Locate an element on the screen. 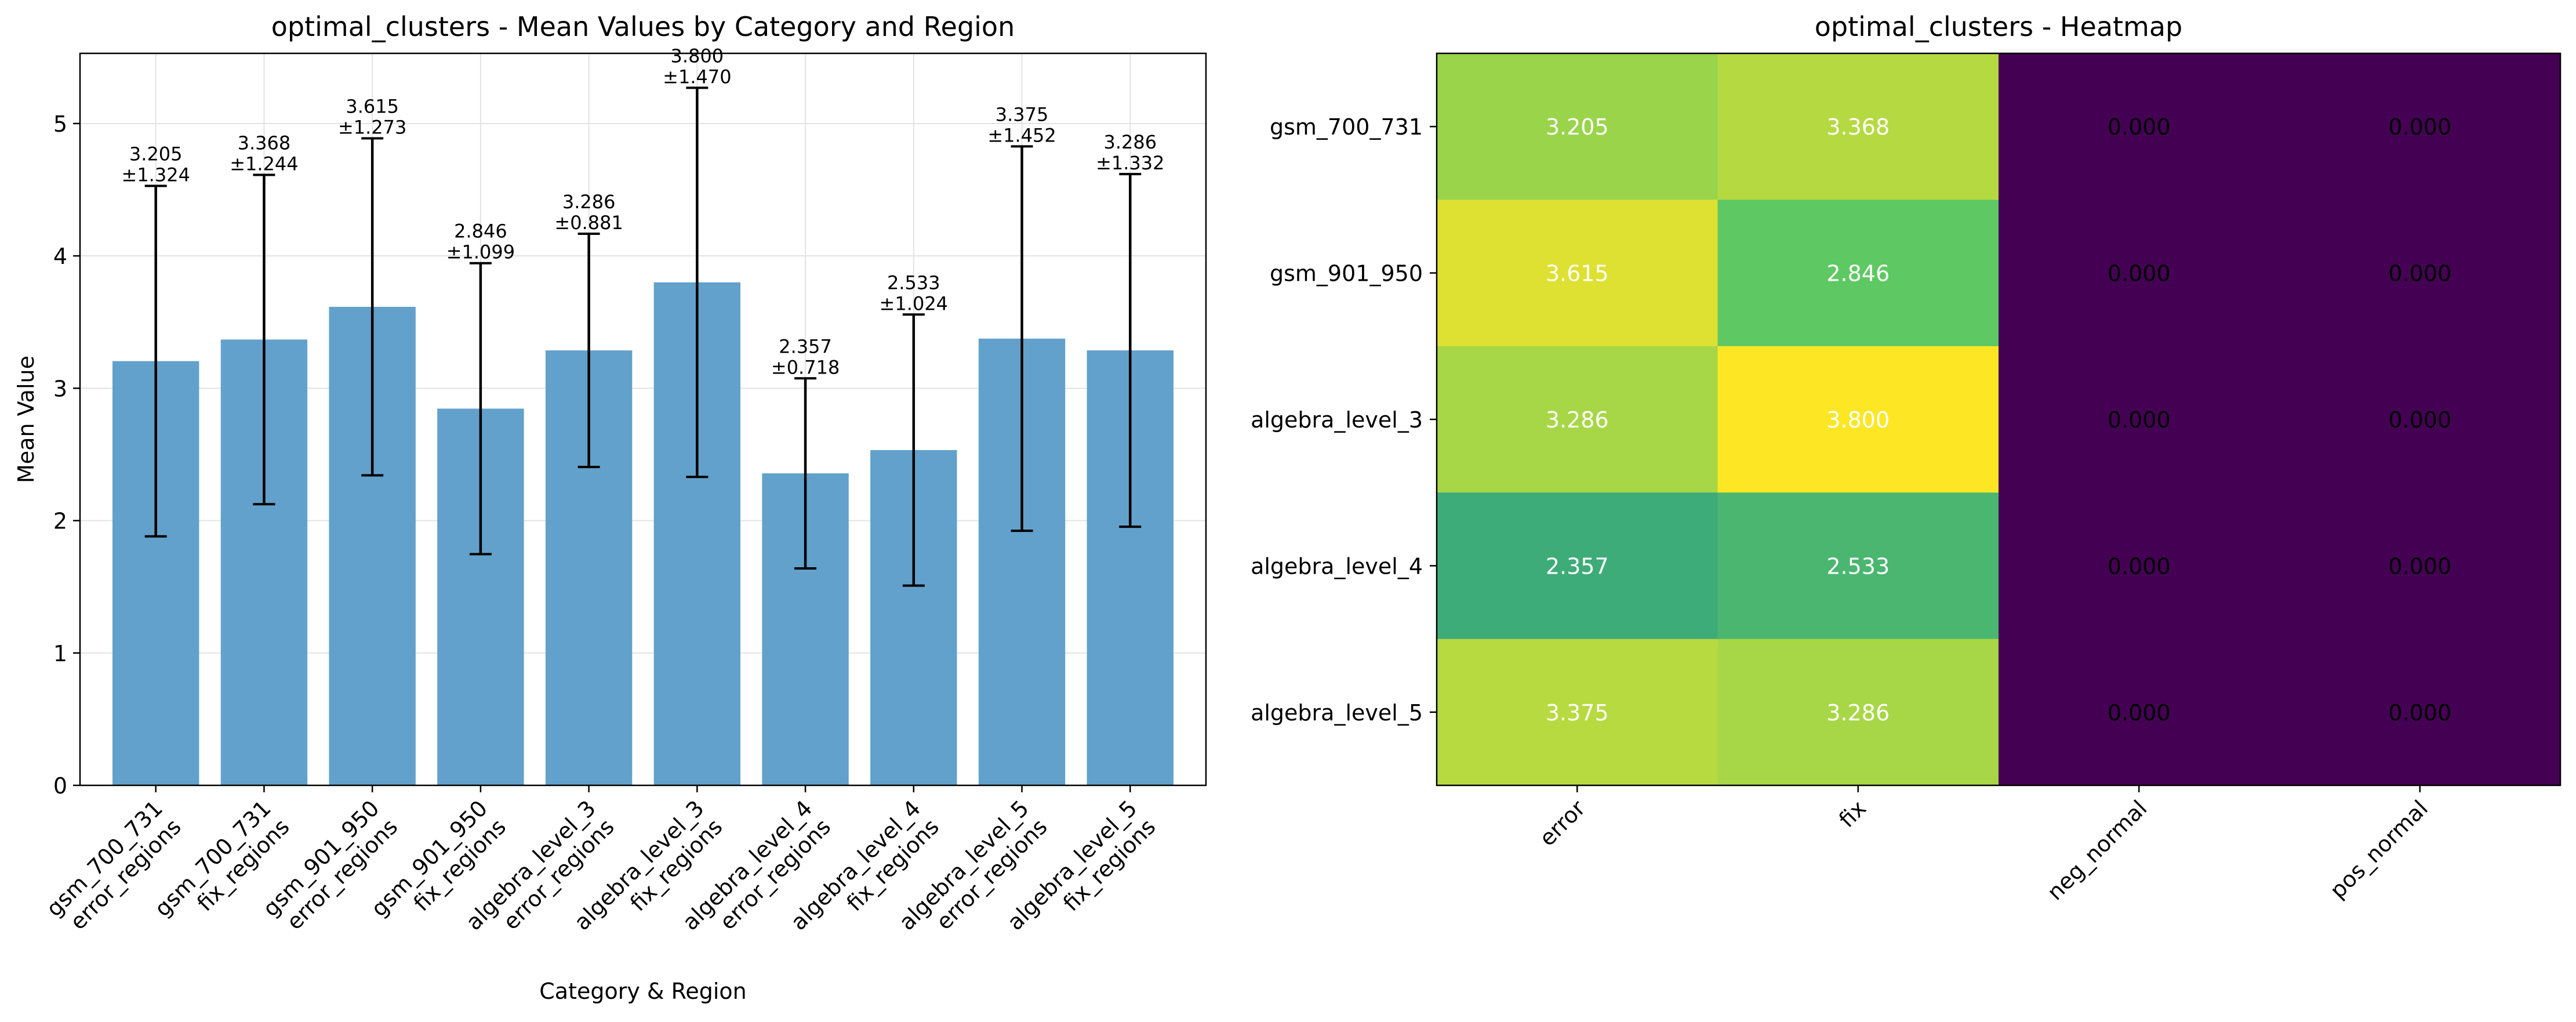 Image resolution: width=2576 pixels, height=1022 pixels. bar-chart-error-label: ±1.273 is located at coordinates (372, 128).